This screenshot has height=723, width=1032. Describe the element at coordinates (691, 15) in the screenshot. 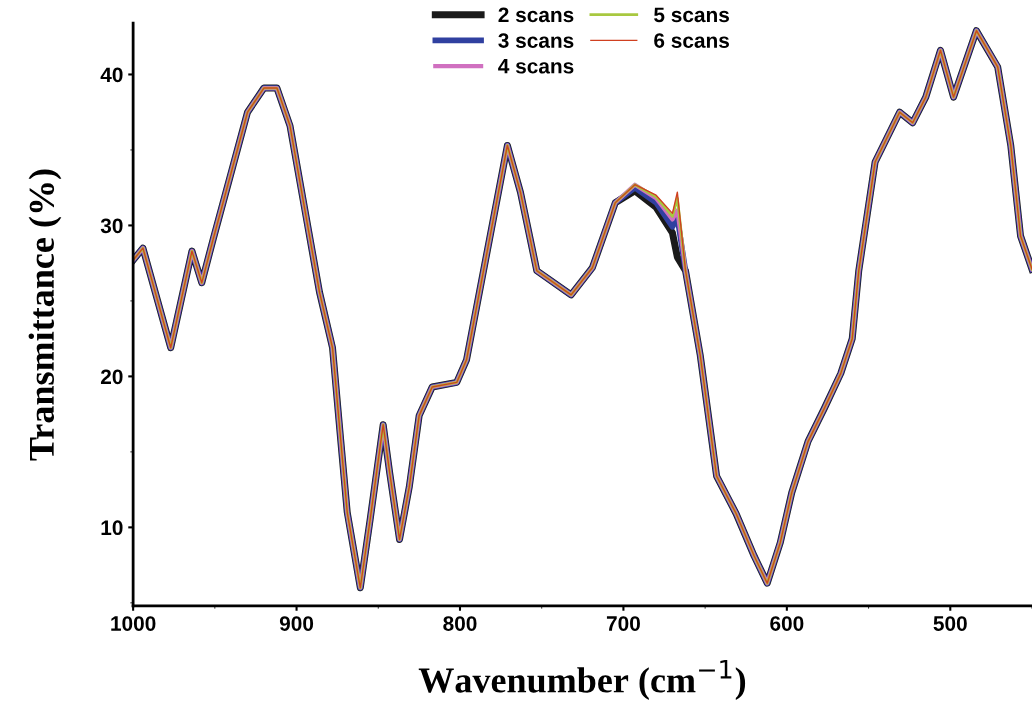

I see `legend-label: 5 scans` at that location.